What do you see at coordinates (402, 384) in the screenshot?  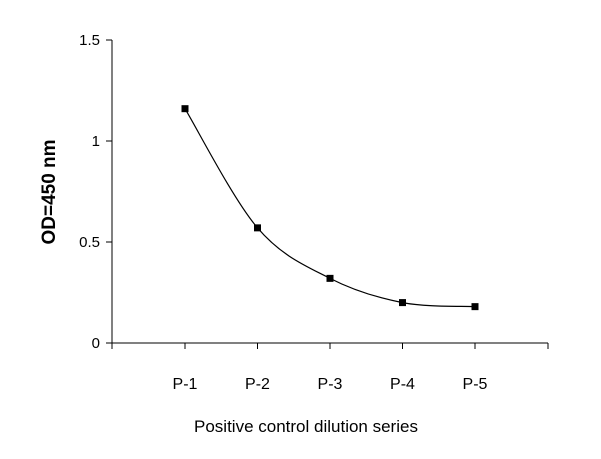 I see `x-category-label: P-4` at bounding box center [402, 384].